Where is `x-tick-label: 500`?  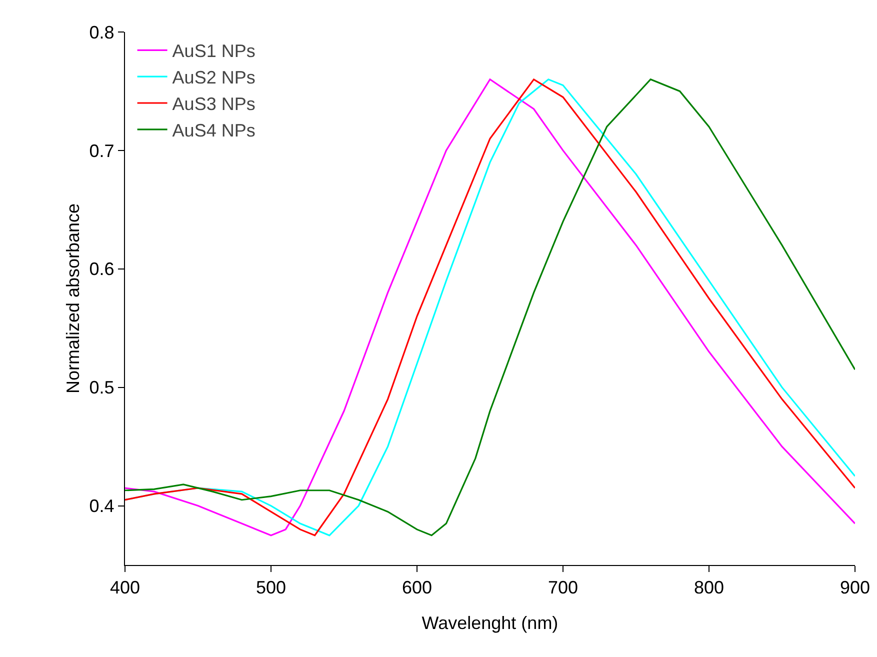
x-tick-label: 500 is located at coordinates (271, 588).